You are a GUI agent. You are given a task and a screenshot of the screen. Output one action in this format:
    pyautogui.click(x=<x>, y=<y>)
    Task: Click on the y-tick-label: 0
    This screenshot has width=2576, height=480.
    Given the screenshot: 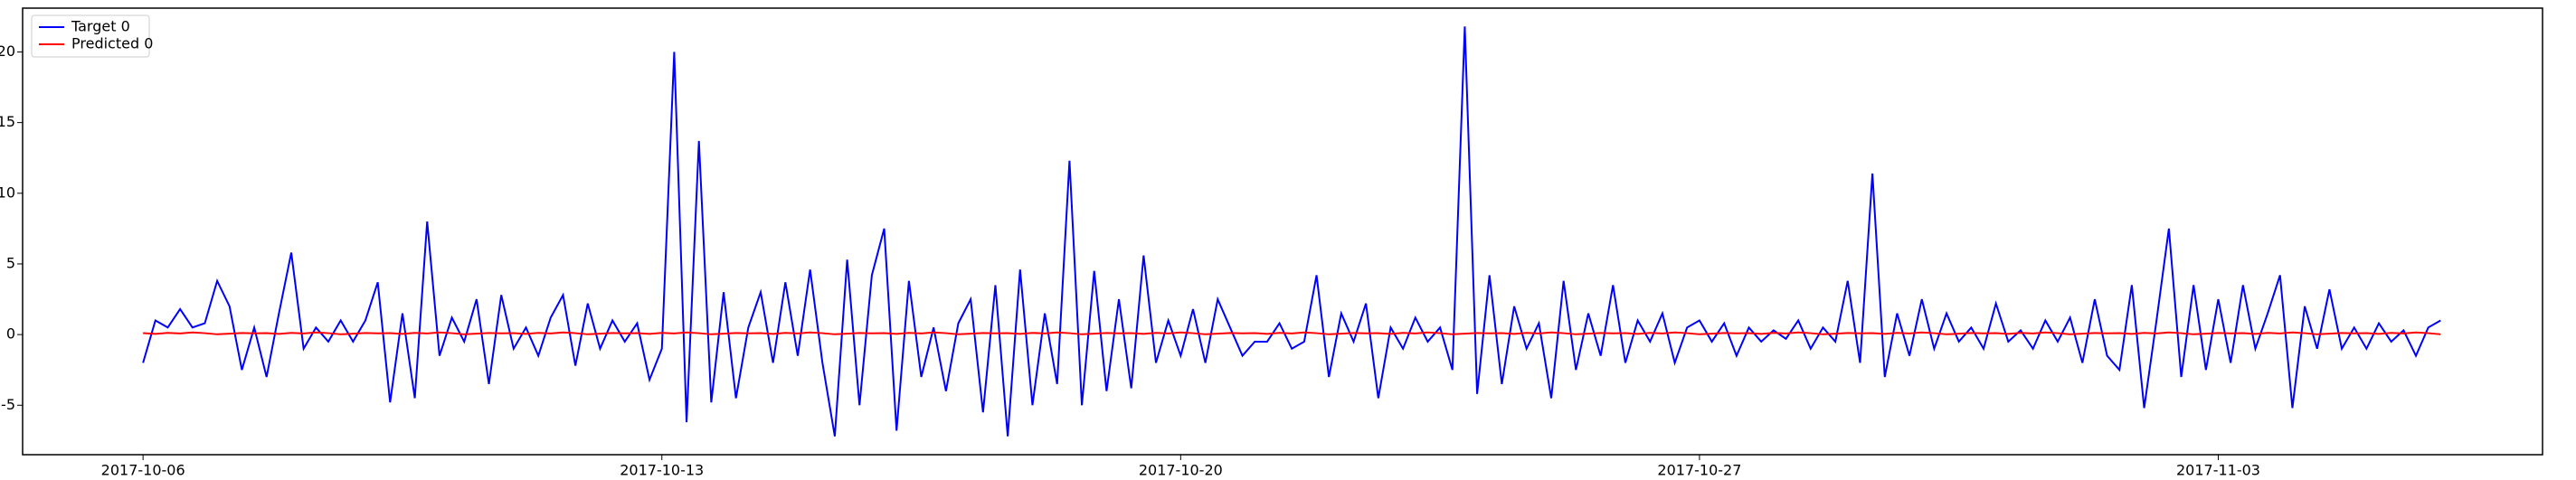 What is the action you would take?
    pyautogui.click(x=10, y=334)
    